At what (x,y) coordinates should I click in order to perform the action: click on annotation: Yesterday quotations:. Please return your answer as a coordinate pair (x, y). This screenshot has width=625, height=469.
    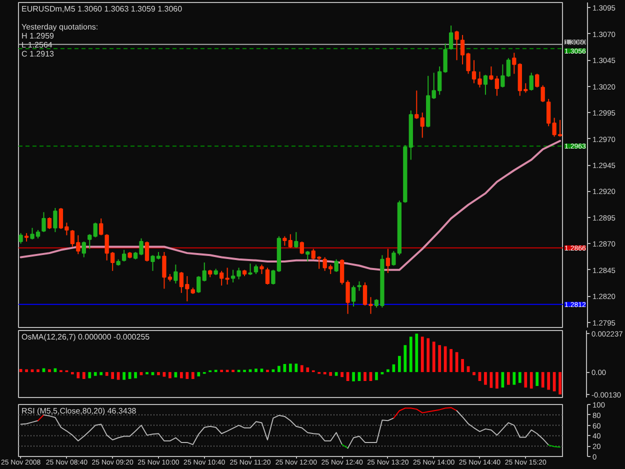
    Looking at the image, I should click on (60, 27).